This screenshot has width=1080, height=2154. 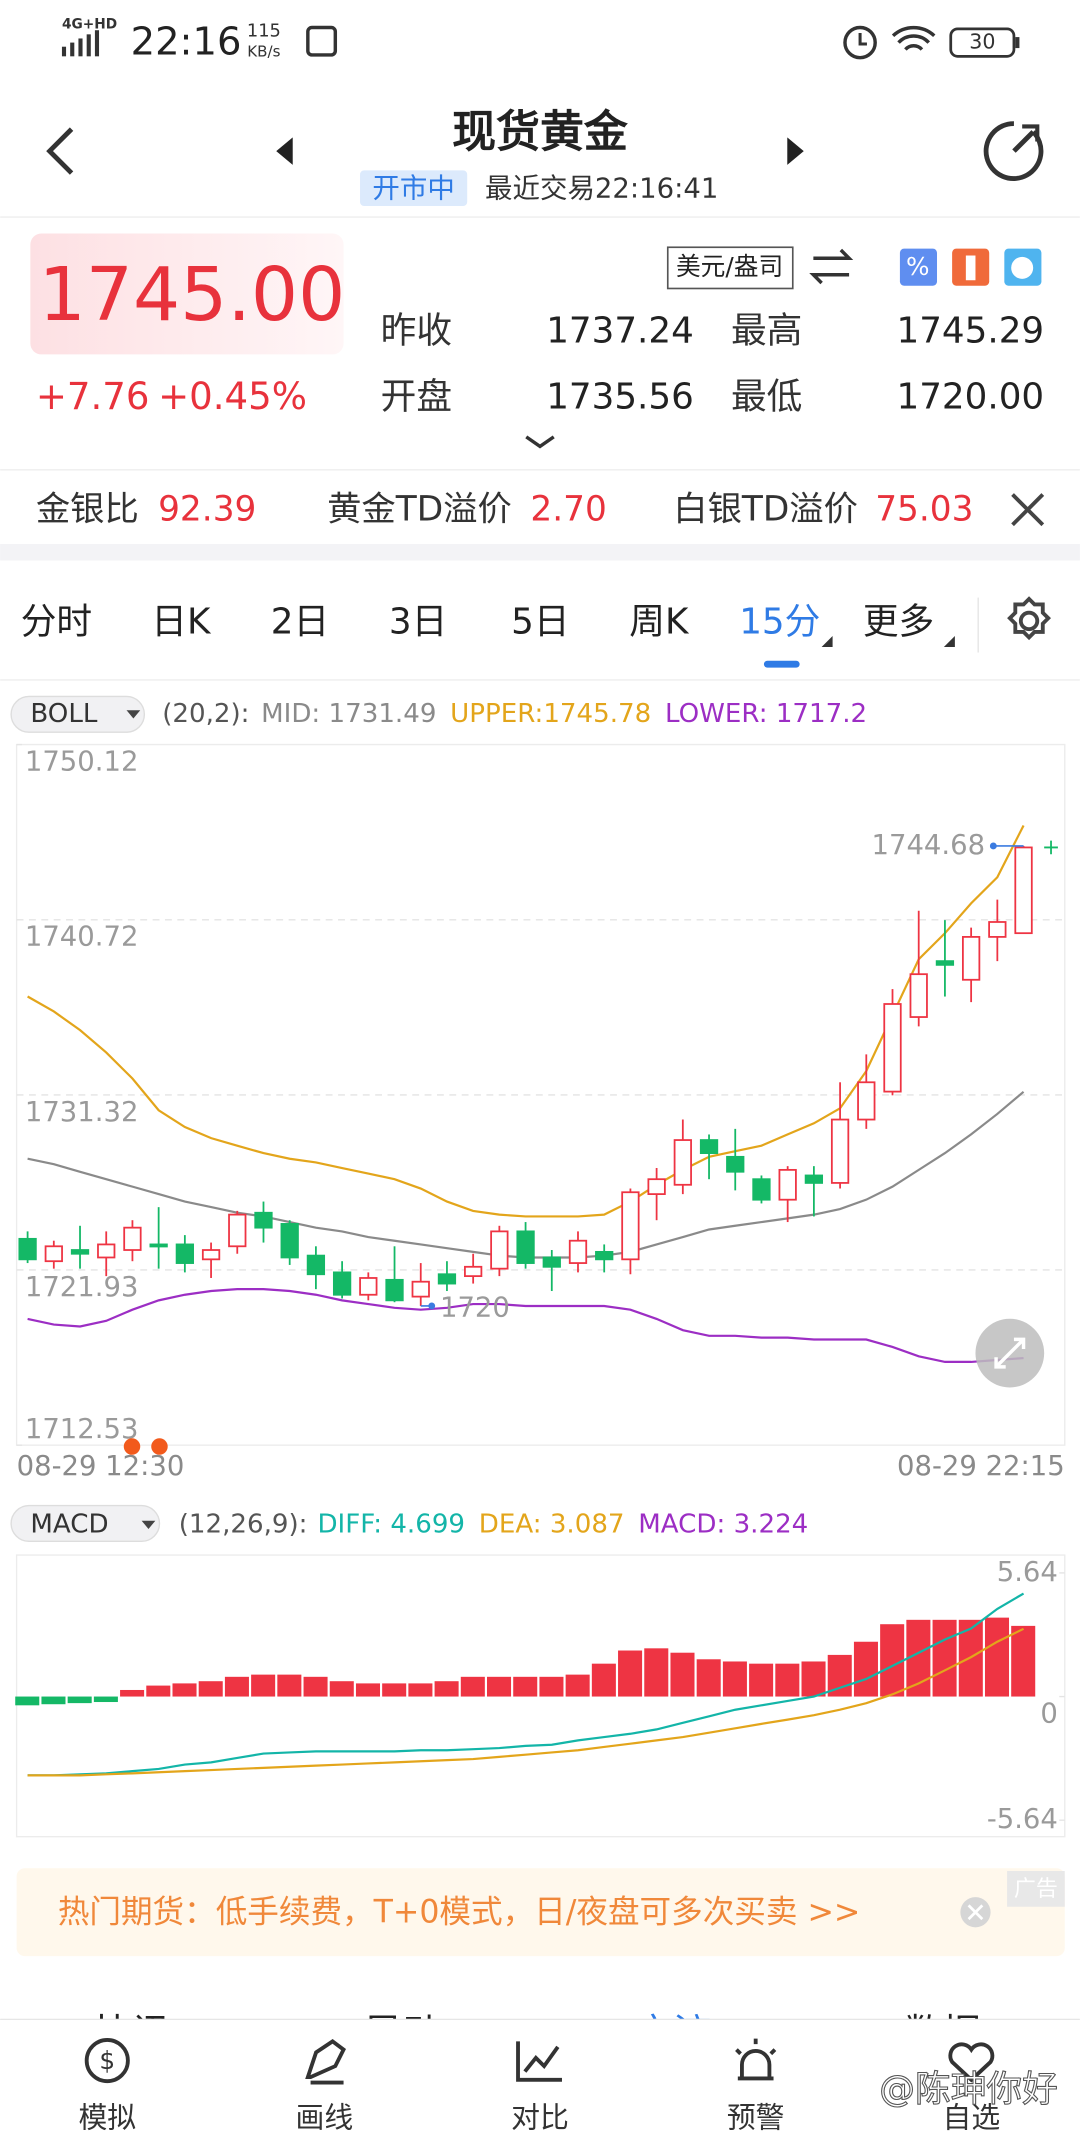 What do you see at coordinates (300, 622) in the screenshot?
I see `tab: 2日` at bounding box center [300, 622].